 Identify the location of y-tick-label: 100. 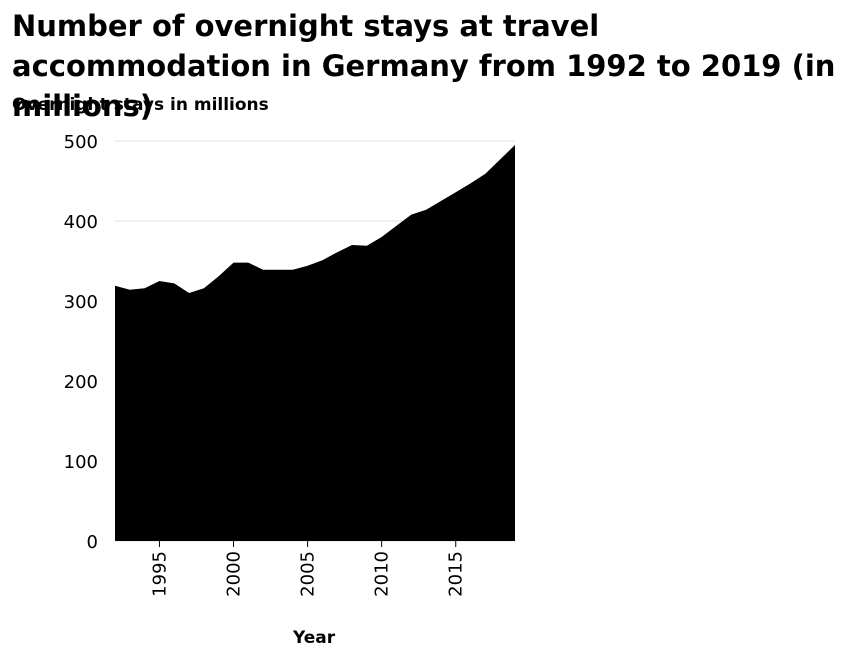
(81, 462).